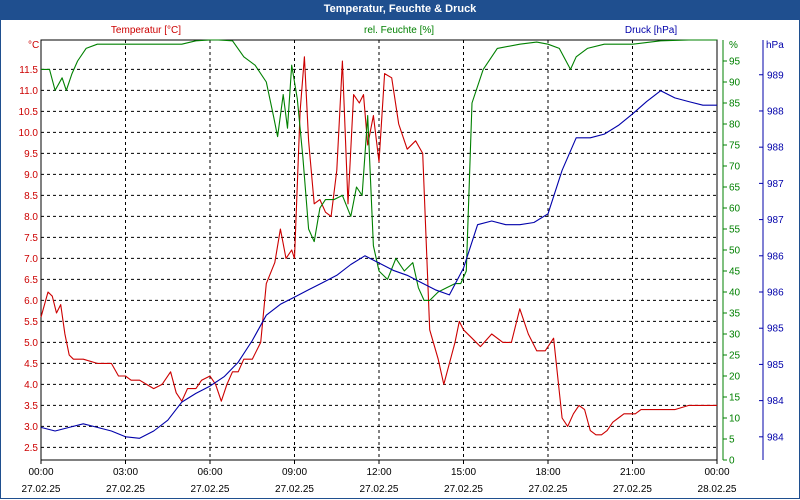 This screenshot has width=800, height=500. What do you see at coordinates (294, 472) in the screenshot?
I see `x-tick-label-time: 09:00` at bounding box center [294, 472].